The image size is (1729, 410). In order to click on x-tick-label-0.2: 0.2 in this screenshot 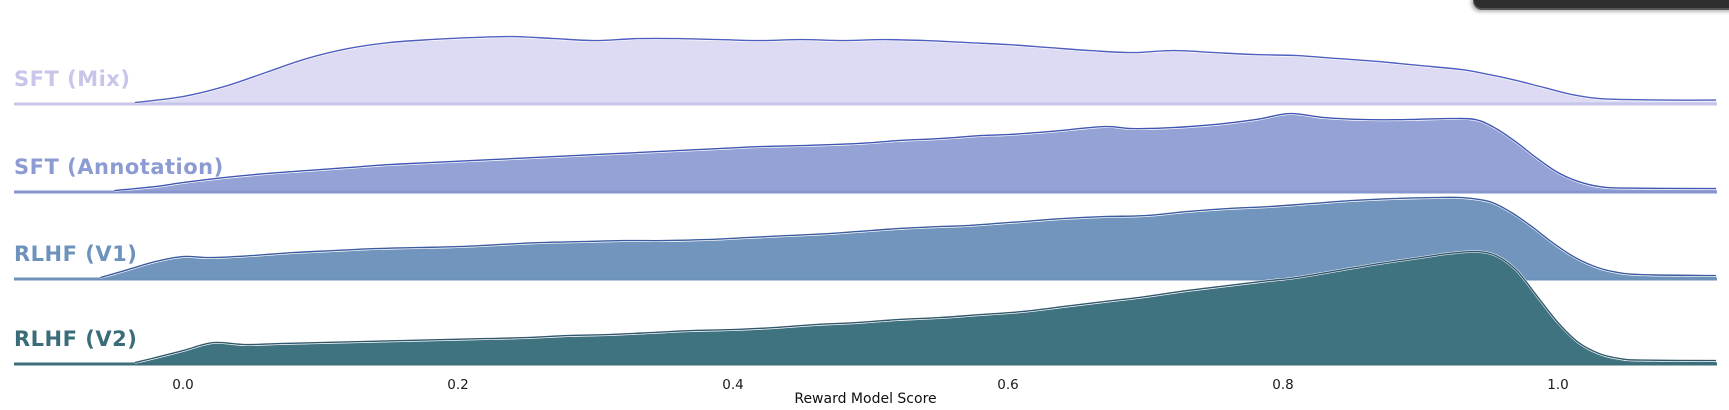, I will do `click(457, 385)`.